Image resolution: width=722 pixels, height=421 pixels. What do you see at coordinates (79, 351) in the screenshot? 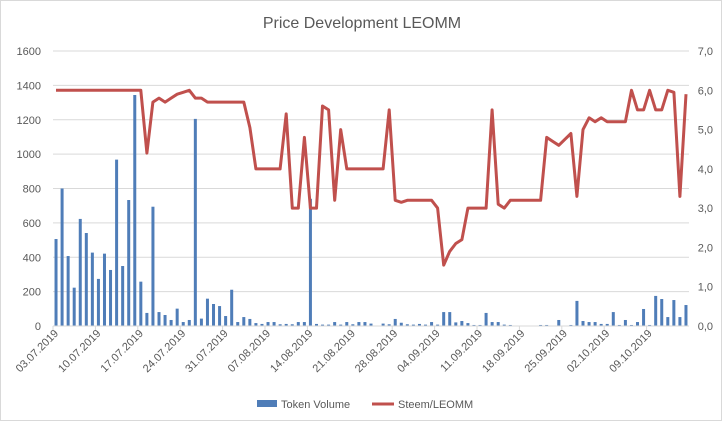
I see `x-axis-tick-label: 10.07.2019` at bounding box center [79, 351].